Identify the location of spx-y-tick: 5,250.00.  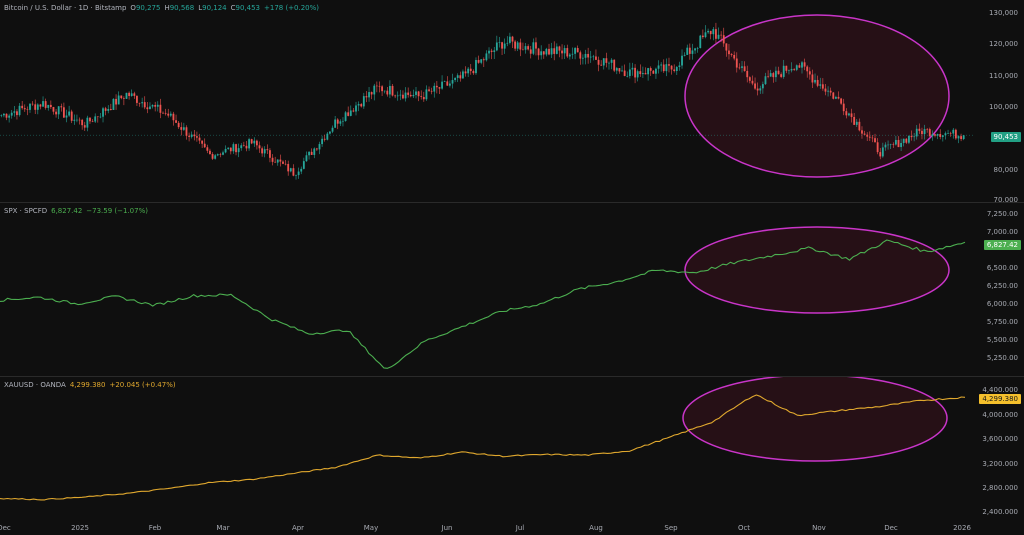
(1002, 358).